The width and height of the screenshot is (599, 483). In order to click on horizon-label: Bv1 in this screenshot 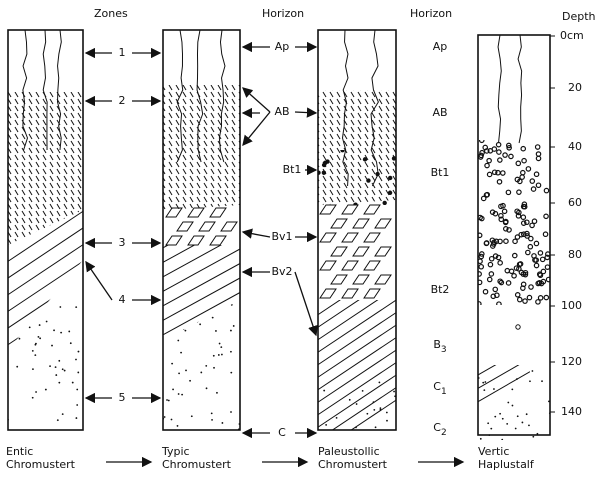, I will do `click(281, 236)`.